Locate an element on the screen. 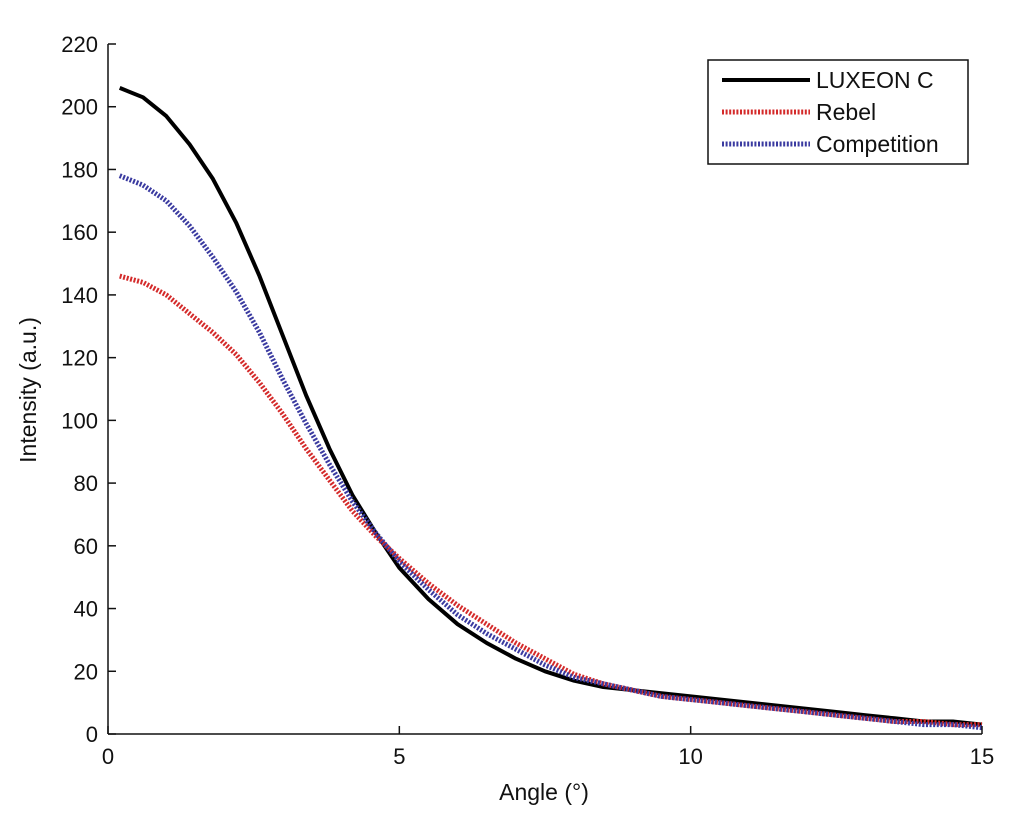 The height and width of the screenshot is (825, 1014). legend-label: LUXEON C is located at coordinates (875, 80).